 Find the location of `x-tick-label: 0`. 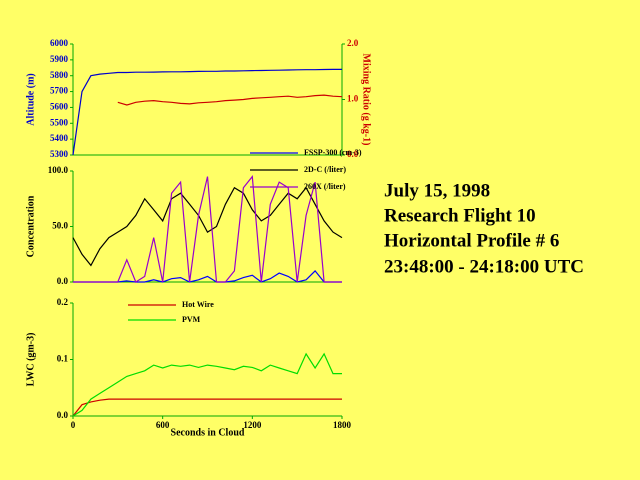

x-tick-label: 0 is located at coordinates (73, 425).